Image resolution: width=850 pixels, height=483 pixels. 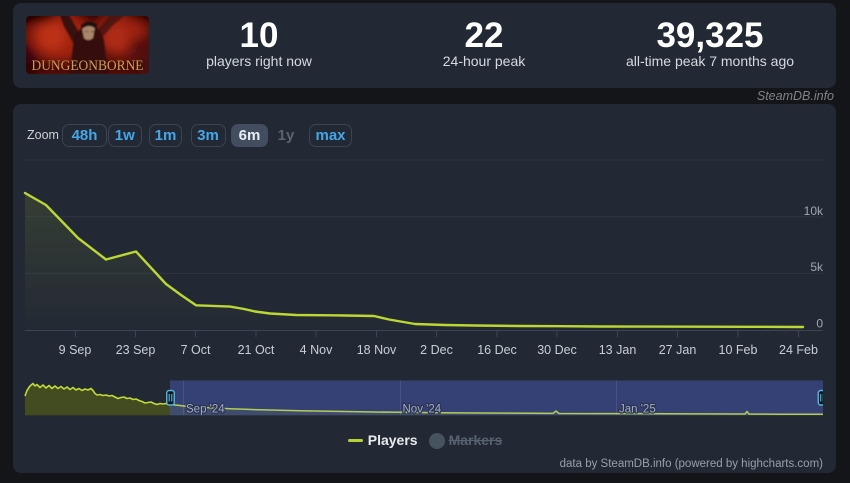 I want to click on svg-text: Jan '25, so click(x=637, y=410).